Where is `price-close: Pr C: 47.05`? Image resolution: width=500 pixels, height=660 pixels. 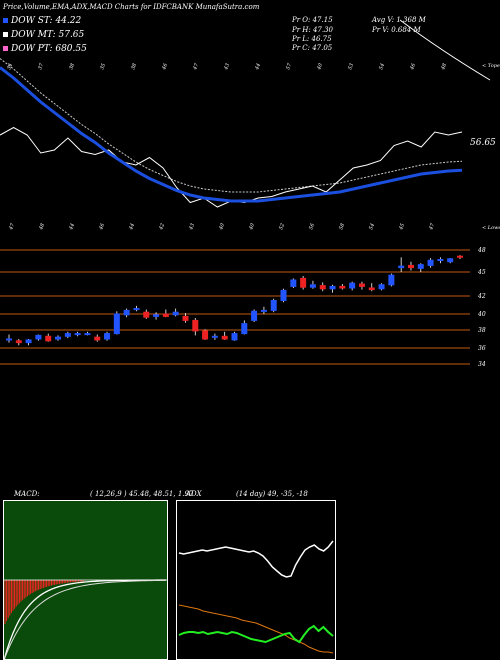 price-close: Pr C: 47.05 is located at coordinates (312, 48).